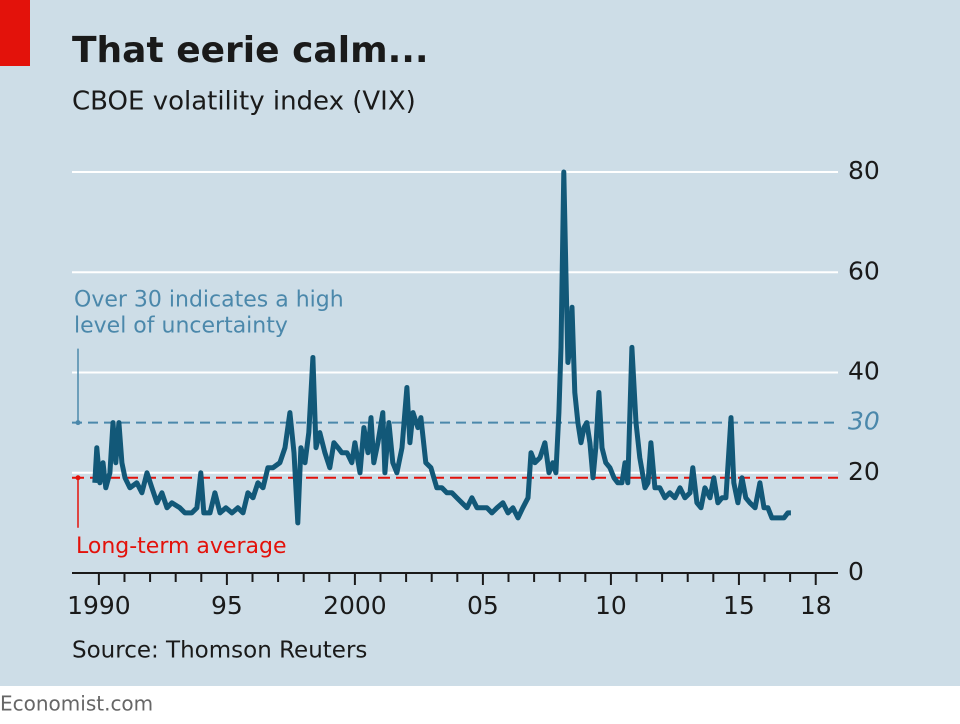 Image resolution: width=960 pixels, height=724 pixels. Describe the element at coordinates (483, 605) in the screenshot. I see `x-tick-label: 05` at that location.